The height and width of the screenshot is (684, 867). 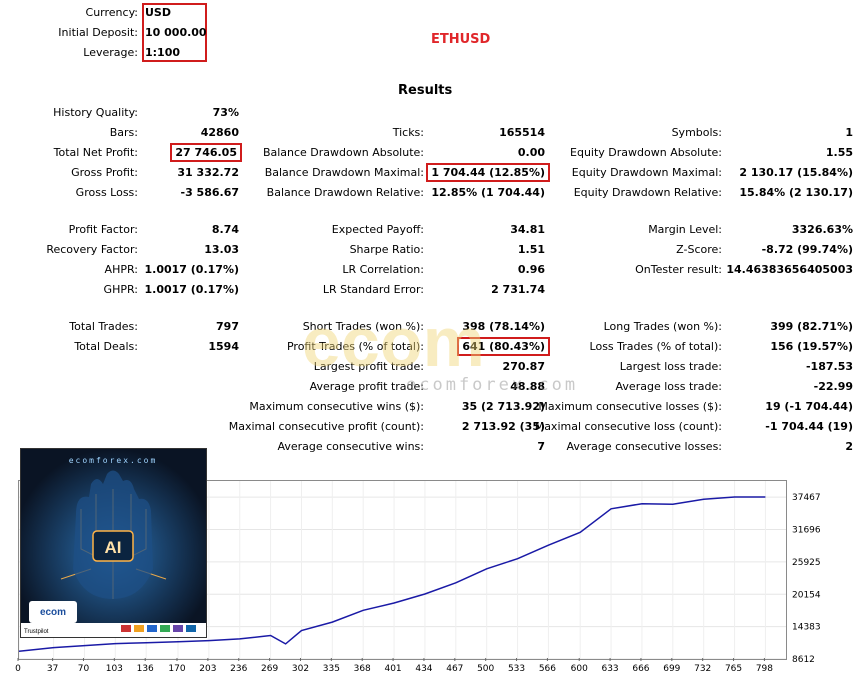 What do you see at coordinates (326, 426) in the screenshot?
I see `maximal-consec-profit-label: Maximal consecutive profit (count):` at bounding box center [326, 426].